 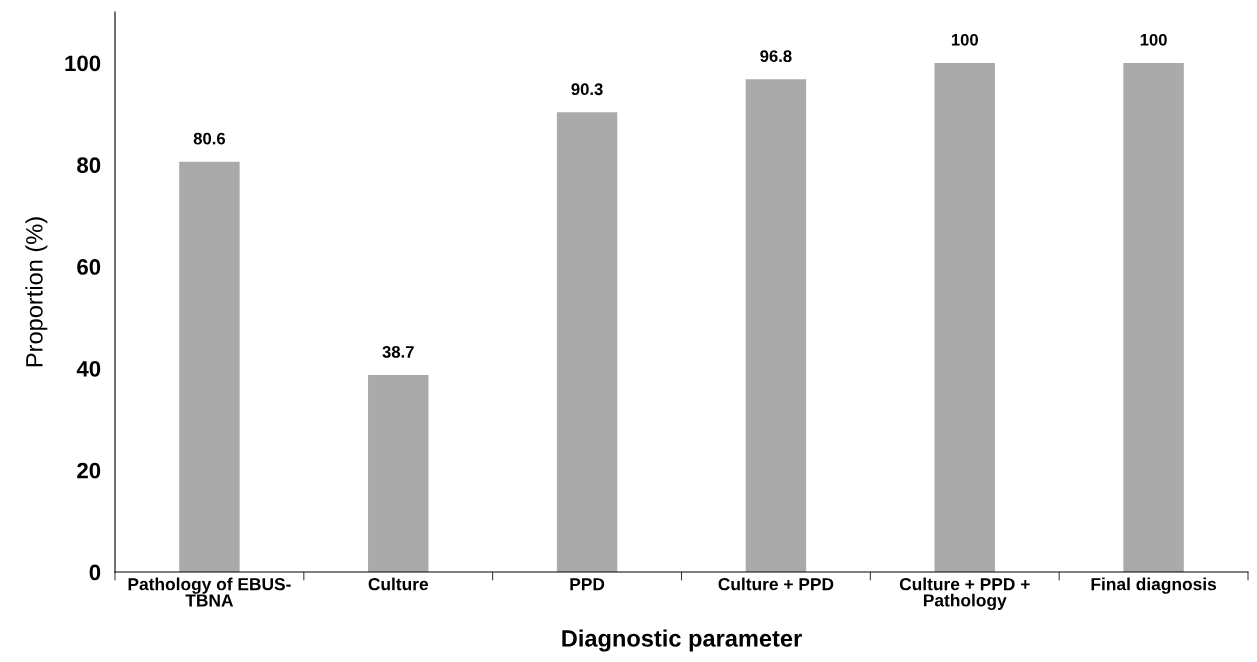 I want to click on x-tick-label: PPD, so click(x=587, y=584).